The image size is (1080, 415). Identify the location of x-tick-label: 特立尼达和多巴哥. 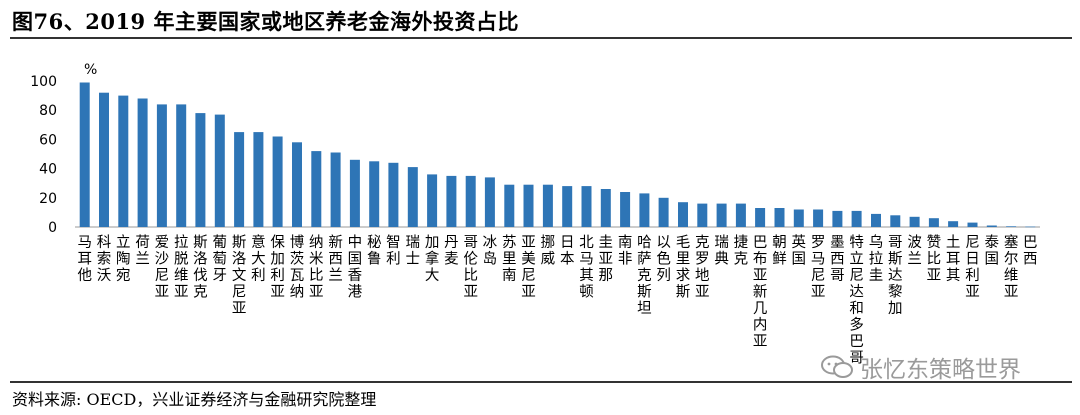
(856, 300).